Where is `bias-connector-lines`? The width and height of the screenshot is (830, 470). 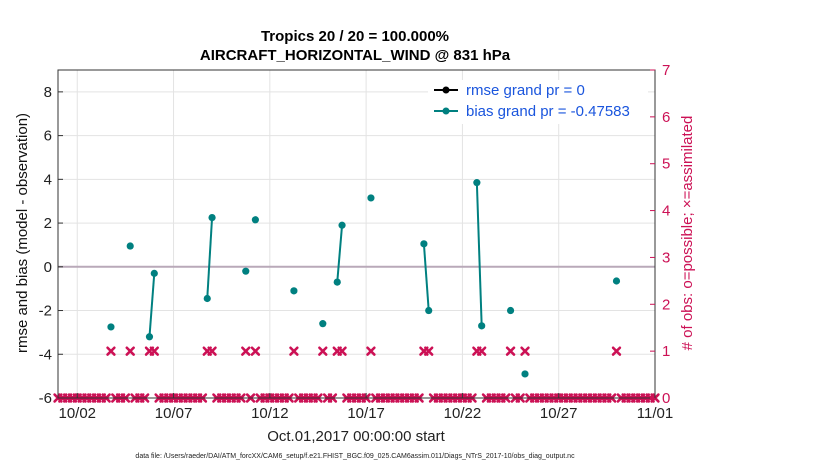 bias-connector-lines is located at coordinates (315, 259).